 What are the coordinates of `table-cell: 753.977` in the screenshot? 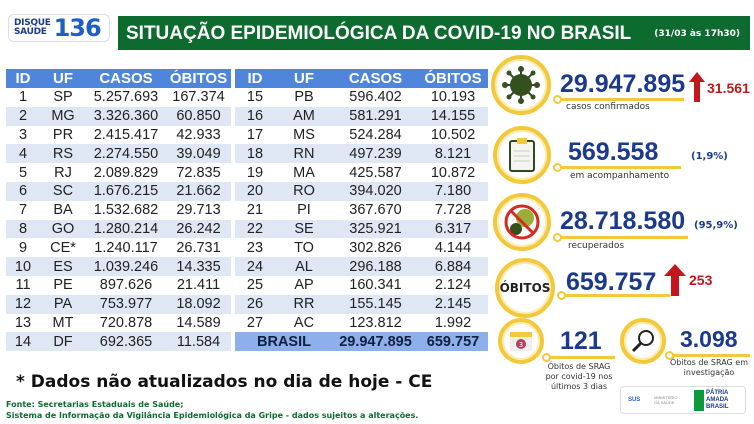 It's located at (126, 304).